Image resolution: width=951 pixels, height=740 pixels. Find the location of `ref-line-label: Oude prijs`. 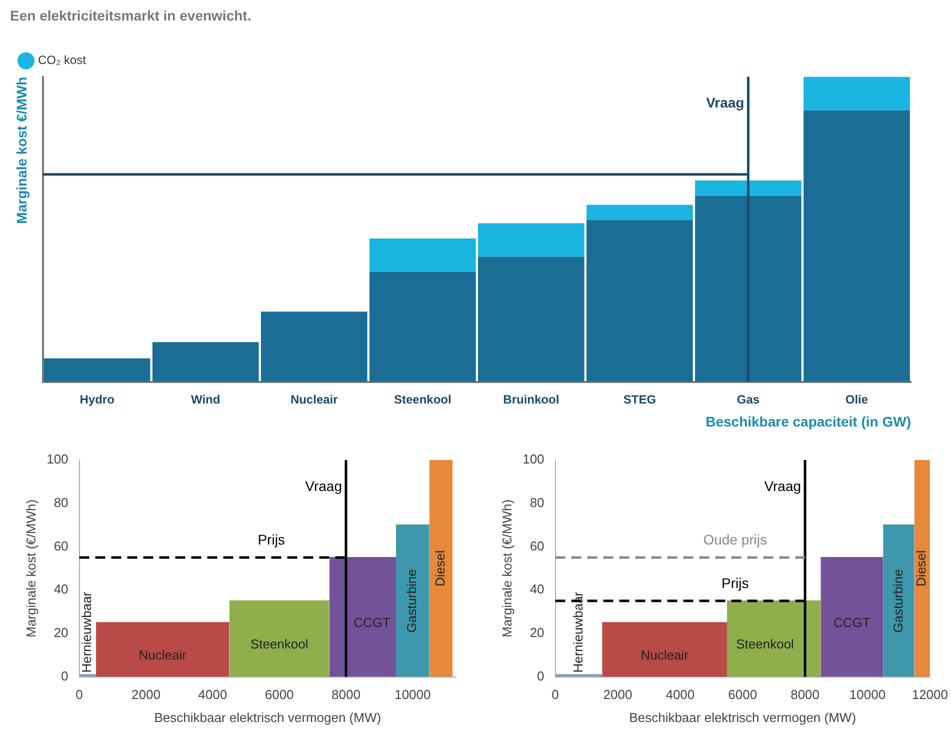

ref-line-label: Oude prijs is located at coordinates (735, 539).